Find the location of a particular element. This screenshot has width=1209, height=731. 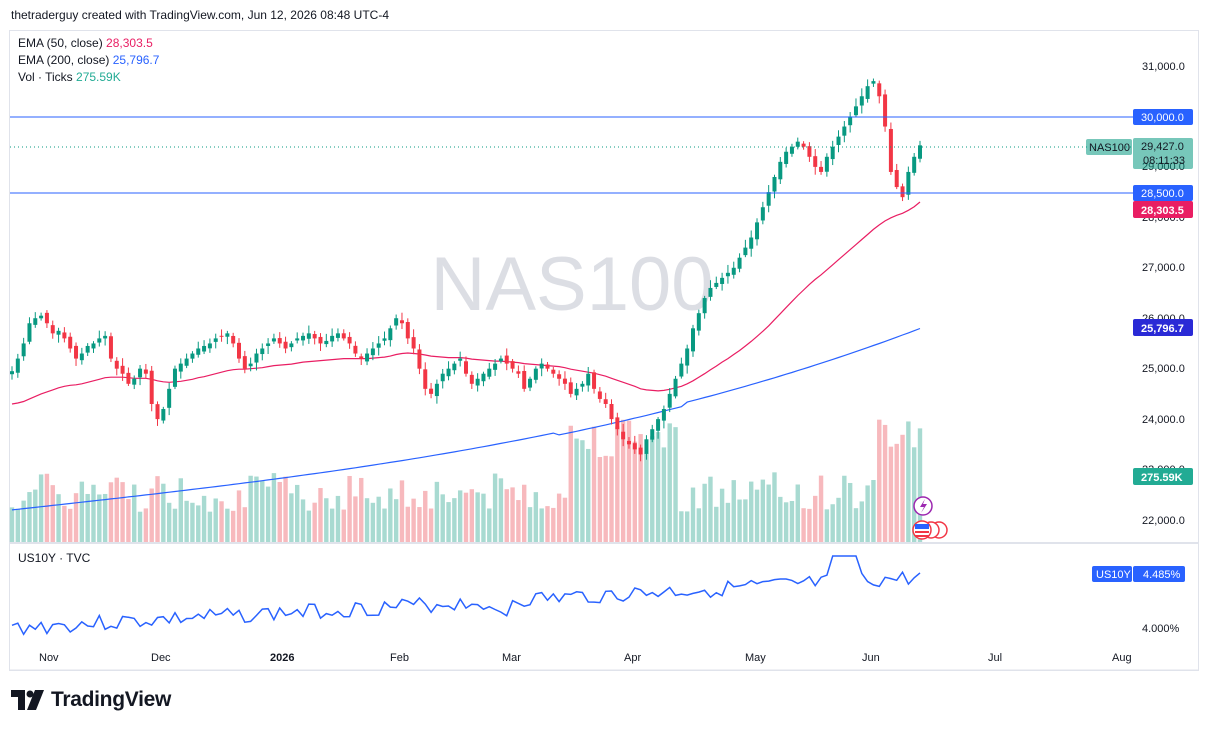

legend-volume-value: 275.59K is located at coordinates (98, 77).